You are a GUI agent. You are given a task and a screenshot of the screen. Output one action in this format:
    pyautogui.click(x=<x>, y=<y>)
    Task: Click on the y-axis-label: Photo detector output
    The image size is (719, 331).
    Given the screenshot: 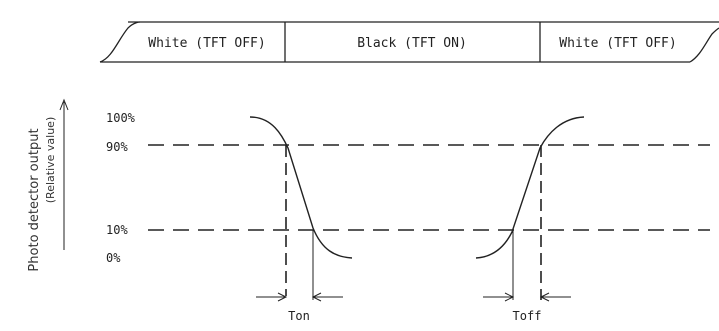 What is the action you would take?
    pyautogui.click(x=34, y=199)
    